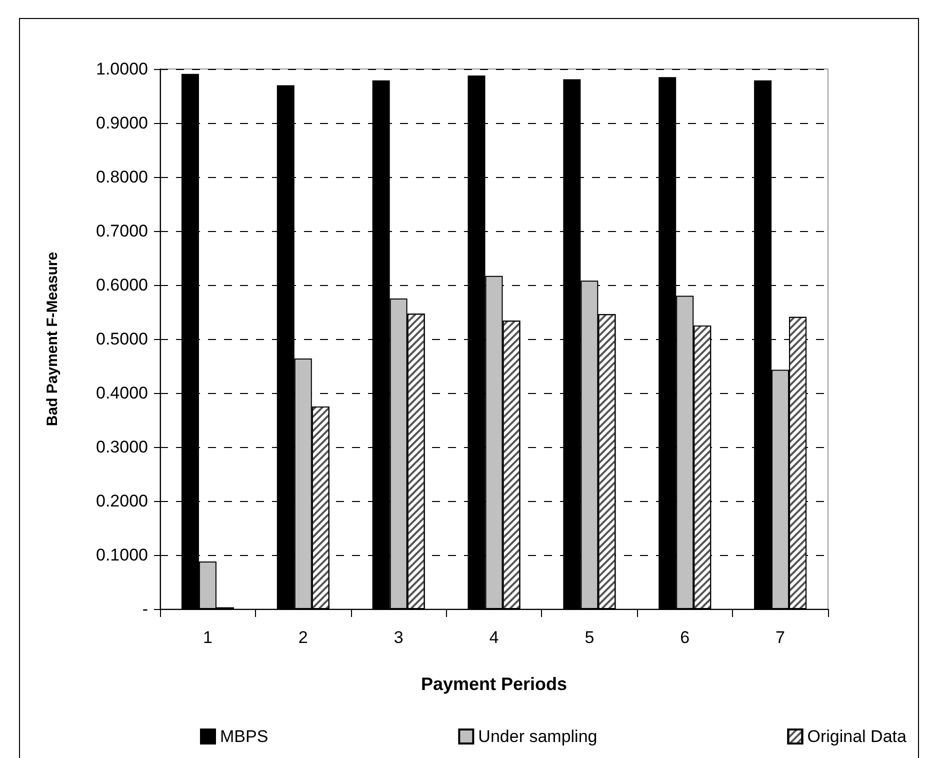  Describe the element at coordinates (589, 637) in the screenshot. I see `x-tick-label: 5` at that location.